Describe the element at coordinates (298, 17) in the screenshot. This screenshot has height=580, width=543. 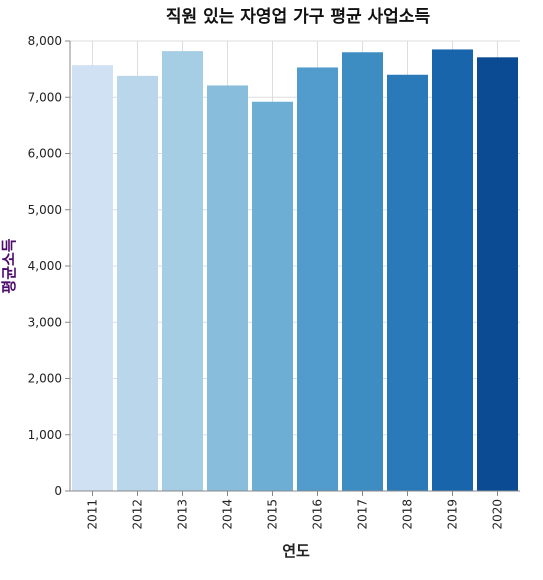
I see `chart-title: 직원 있는 자영업 가구 평균 사업소득` at that location.